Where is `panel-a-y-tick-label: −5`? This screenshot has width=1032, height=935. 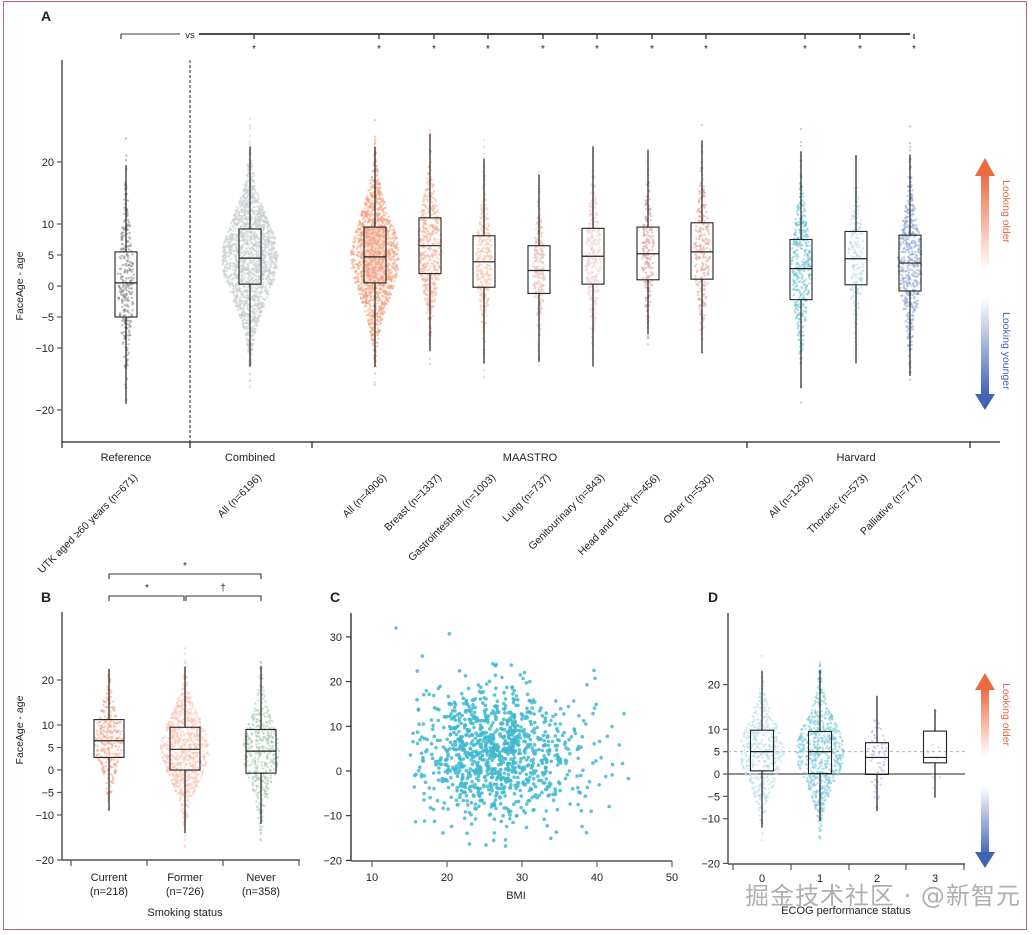 panel-a-y-tick-label: −5 is located at coordinates (47, 318).